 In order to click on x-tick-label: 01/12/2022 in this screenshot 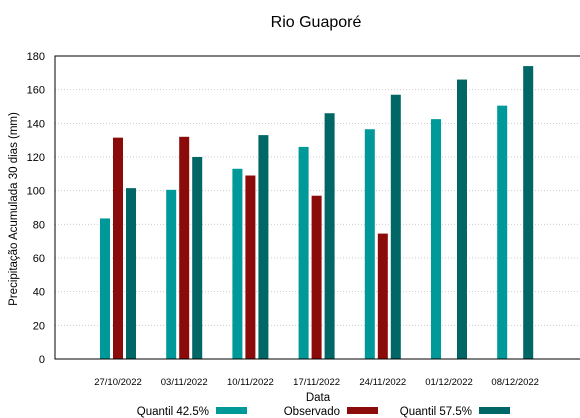, I will do `click(449, 382)`.